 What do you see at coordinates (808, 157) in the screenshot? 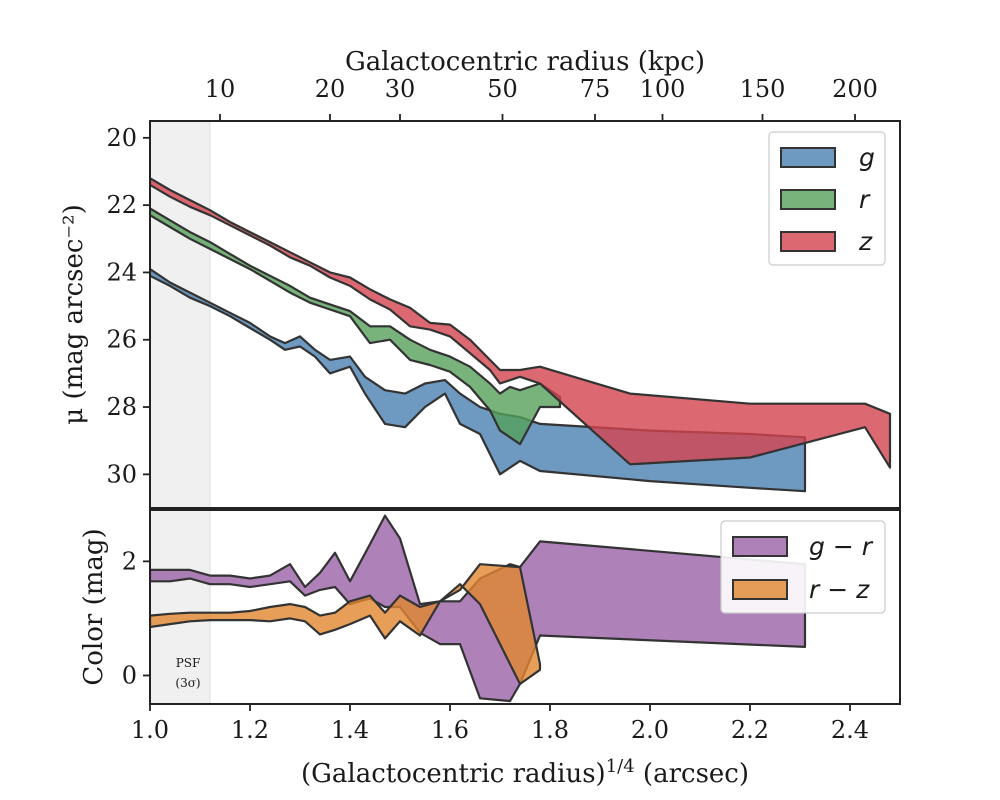
I see `legend-swatch-g` at bounding box center [808, 157].